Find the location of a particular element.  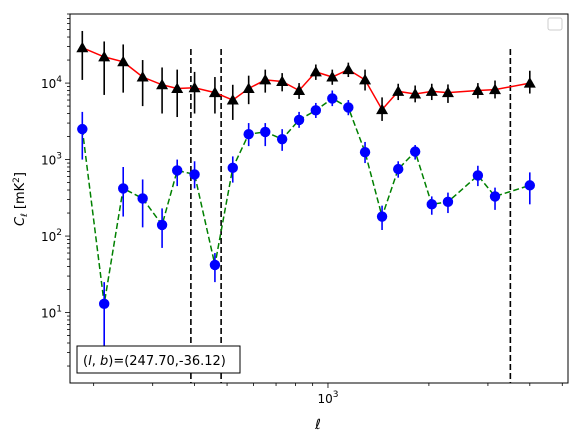

x-axis-ticks: 103 is located at coordinates (328, 394).